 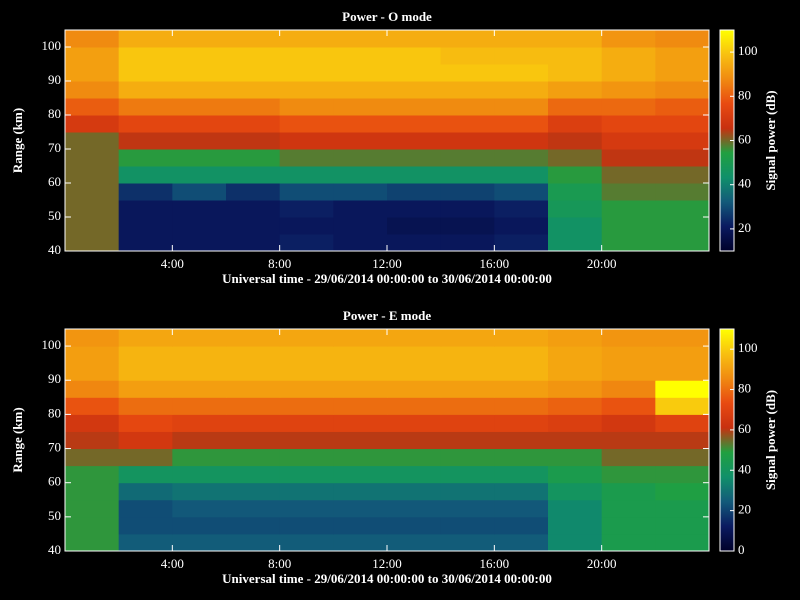 I want to click on x-tick-label: 8:00, so click(x=279, y=563).